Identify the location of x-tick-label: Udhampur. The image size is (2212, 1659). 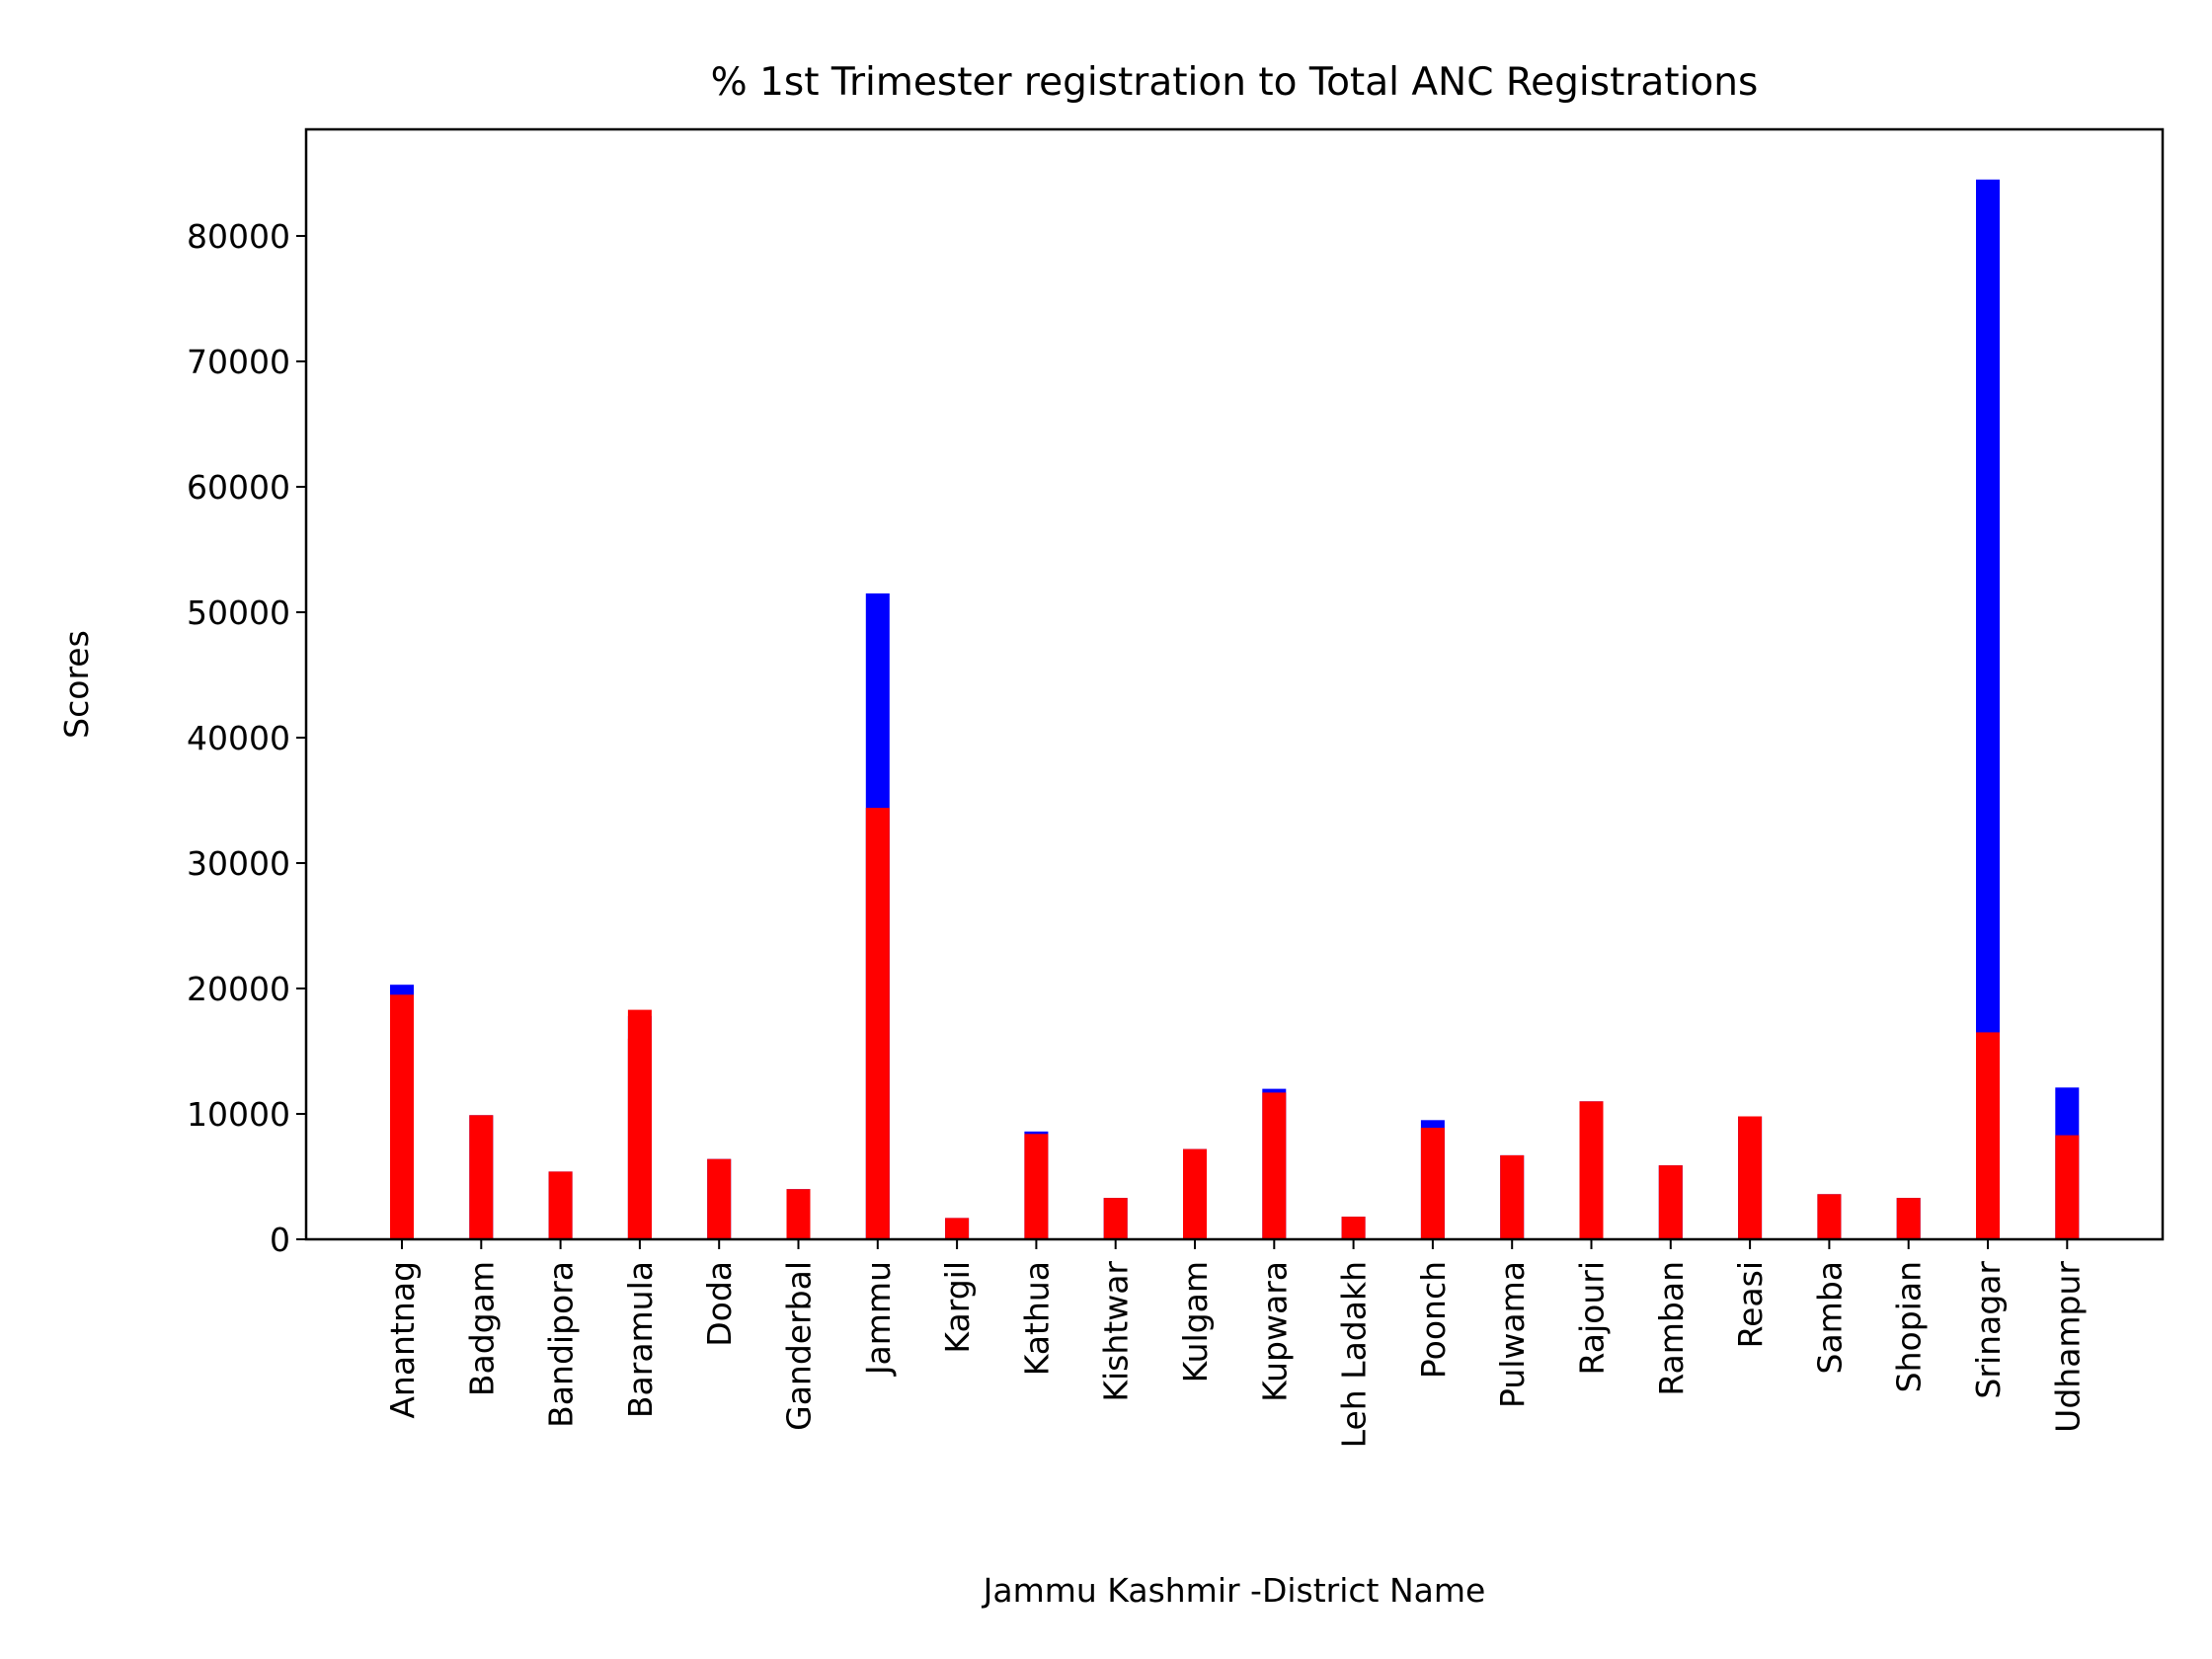
(2068, 1347).